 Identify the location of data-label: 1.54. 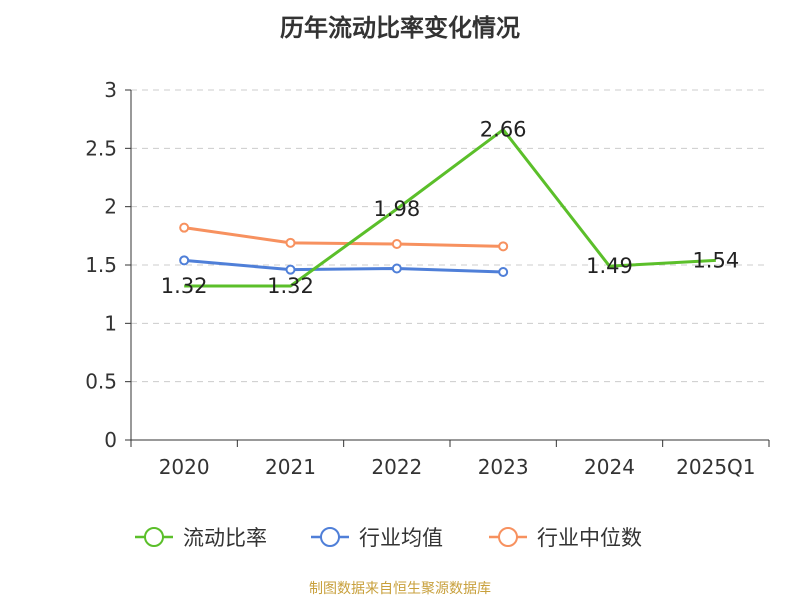
(715, 260).